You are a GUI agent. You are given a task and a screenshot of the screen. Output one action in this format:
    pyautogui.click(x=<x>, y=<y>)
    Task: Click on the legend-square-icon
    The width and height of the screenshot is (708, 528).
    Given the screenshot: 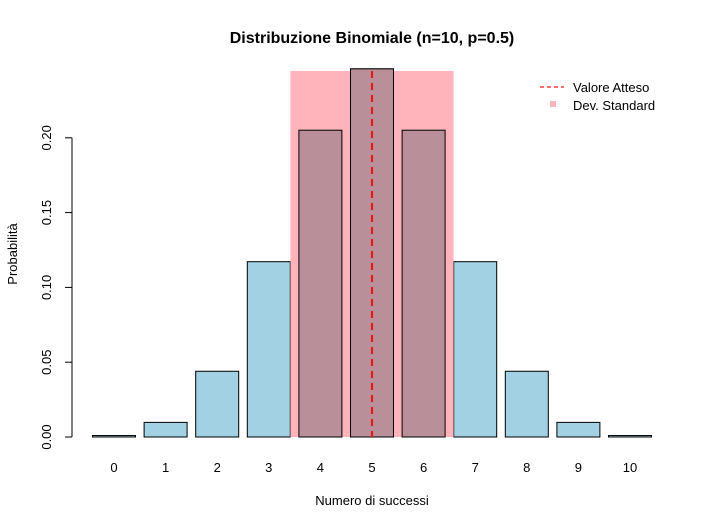 What is the action you would take?
    pyautogui.click(x=553, y=104)
    